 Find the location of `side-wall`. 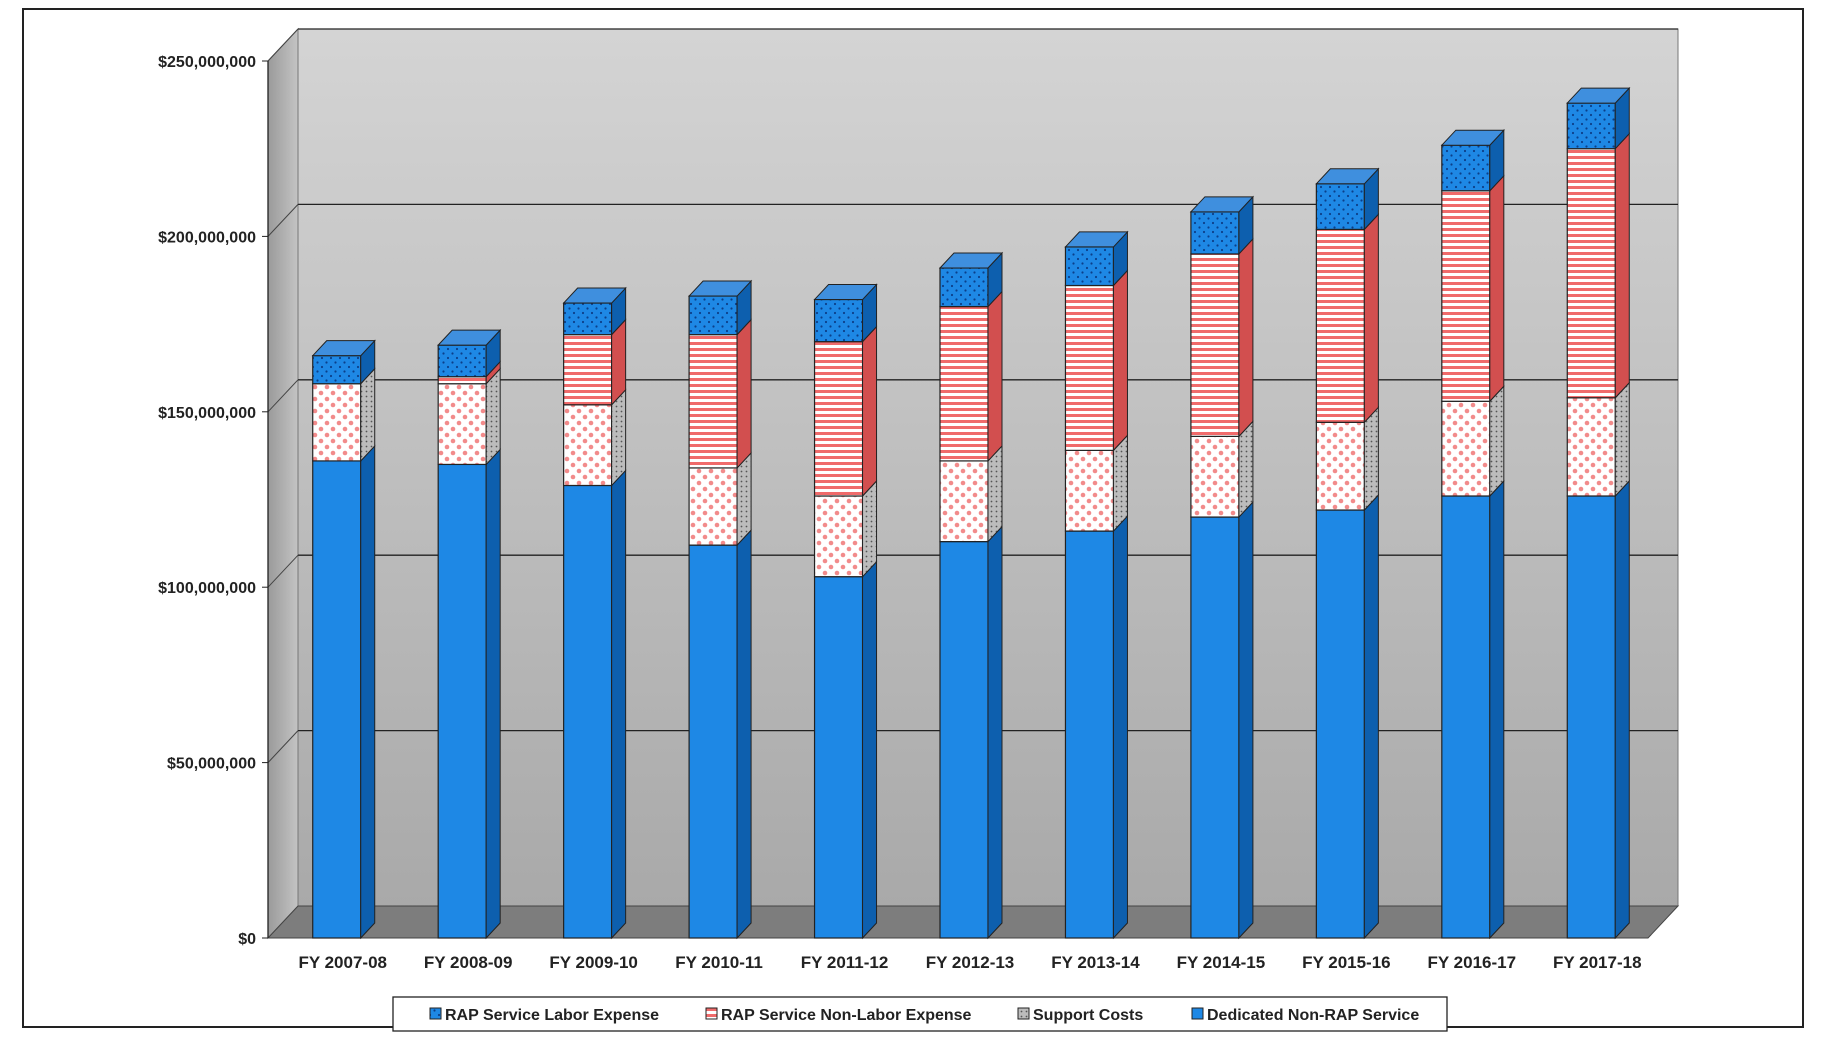

side-wall is located at coordinates (283, 483).